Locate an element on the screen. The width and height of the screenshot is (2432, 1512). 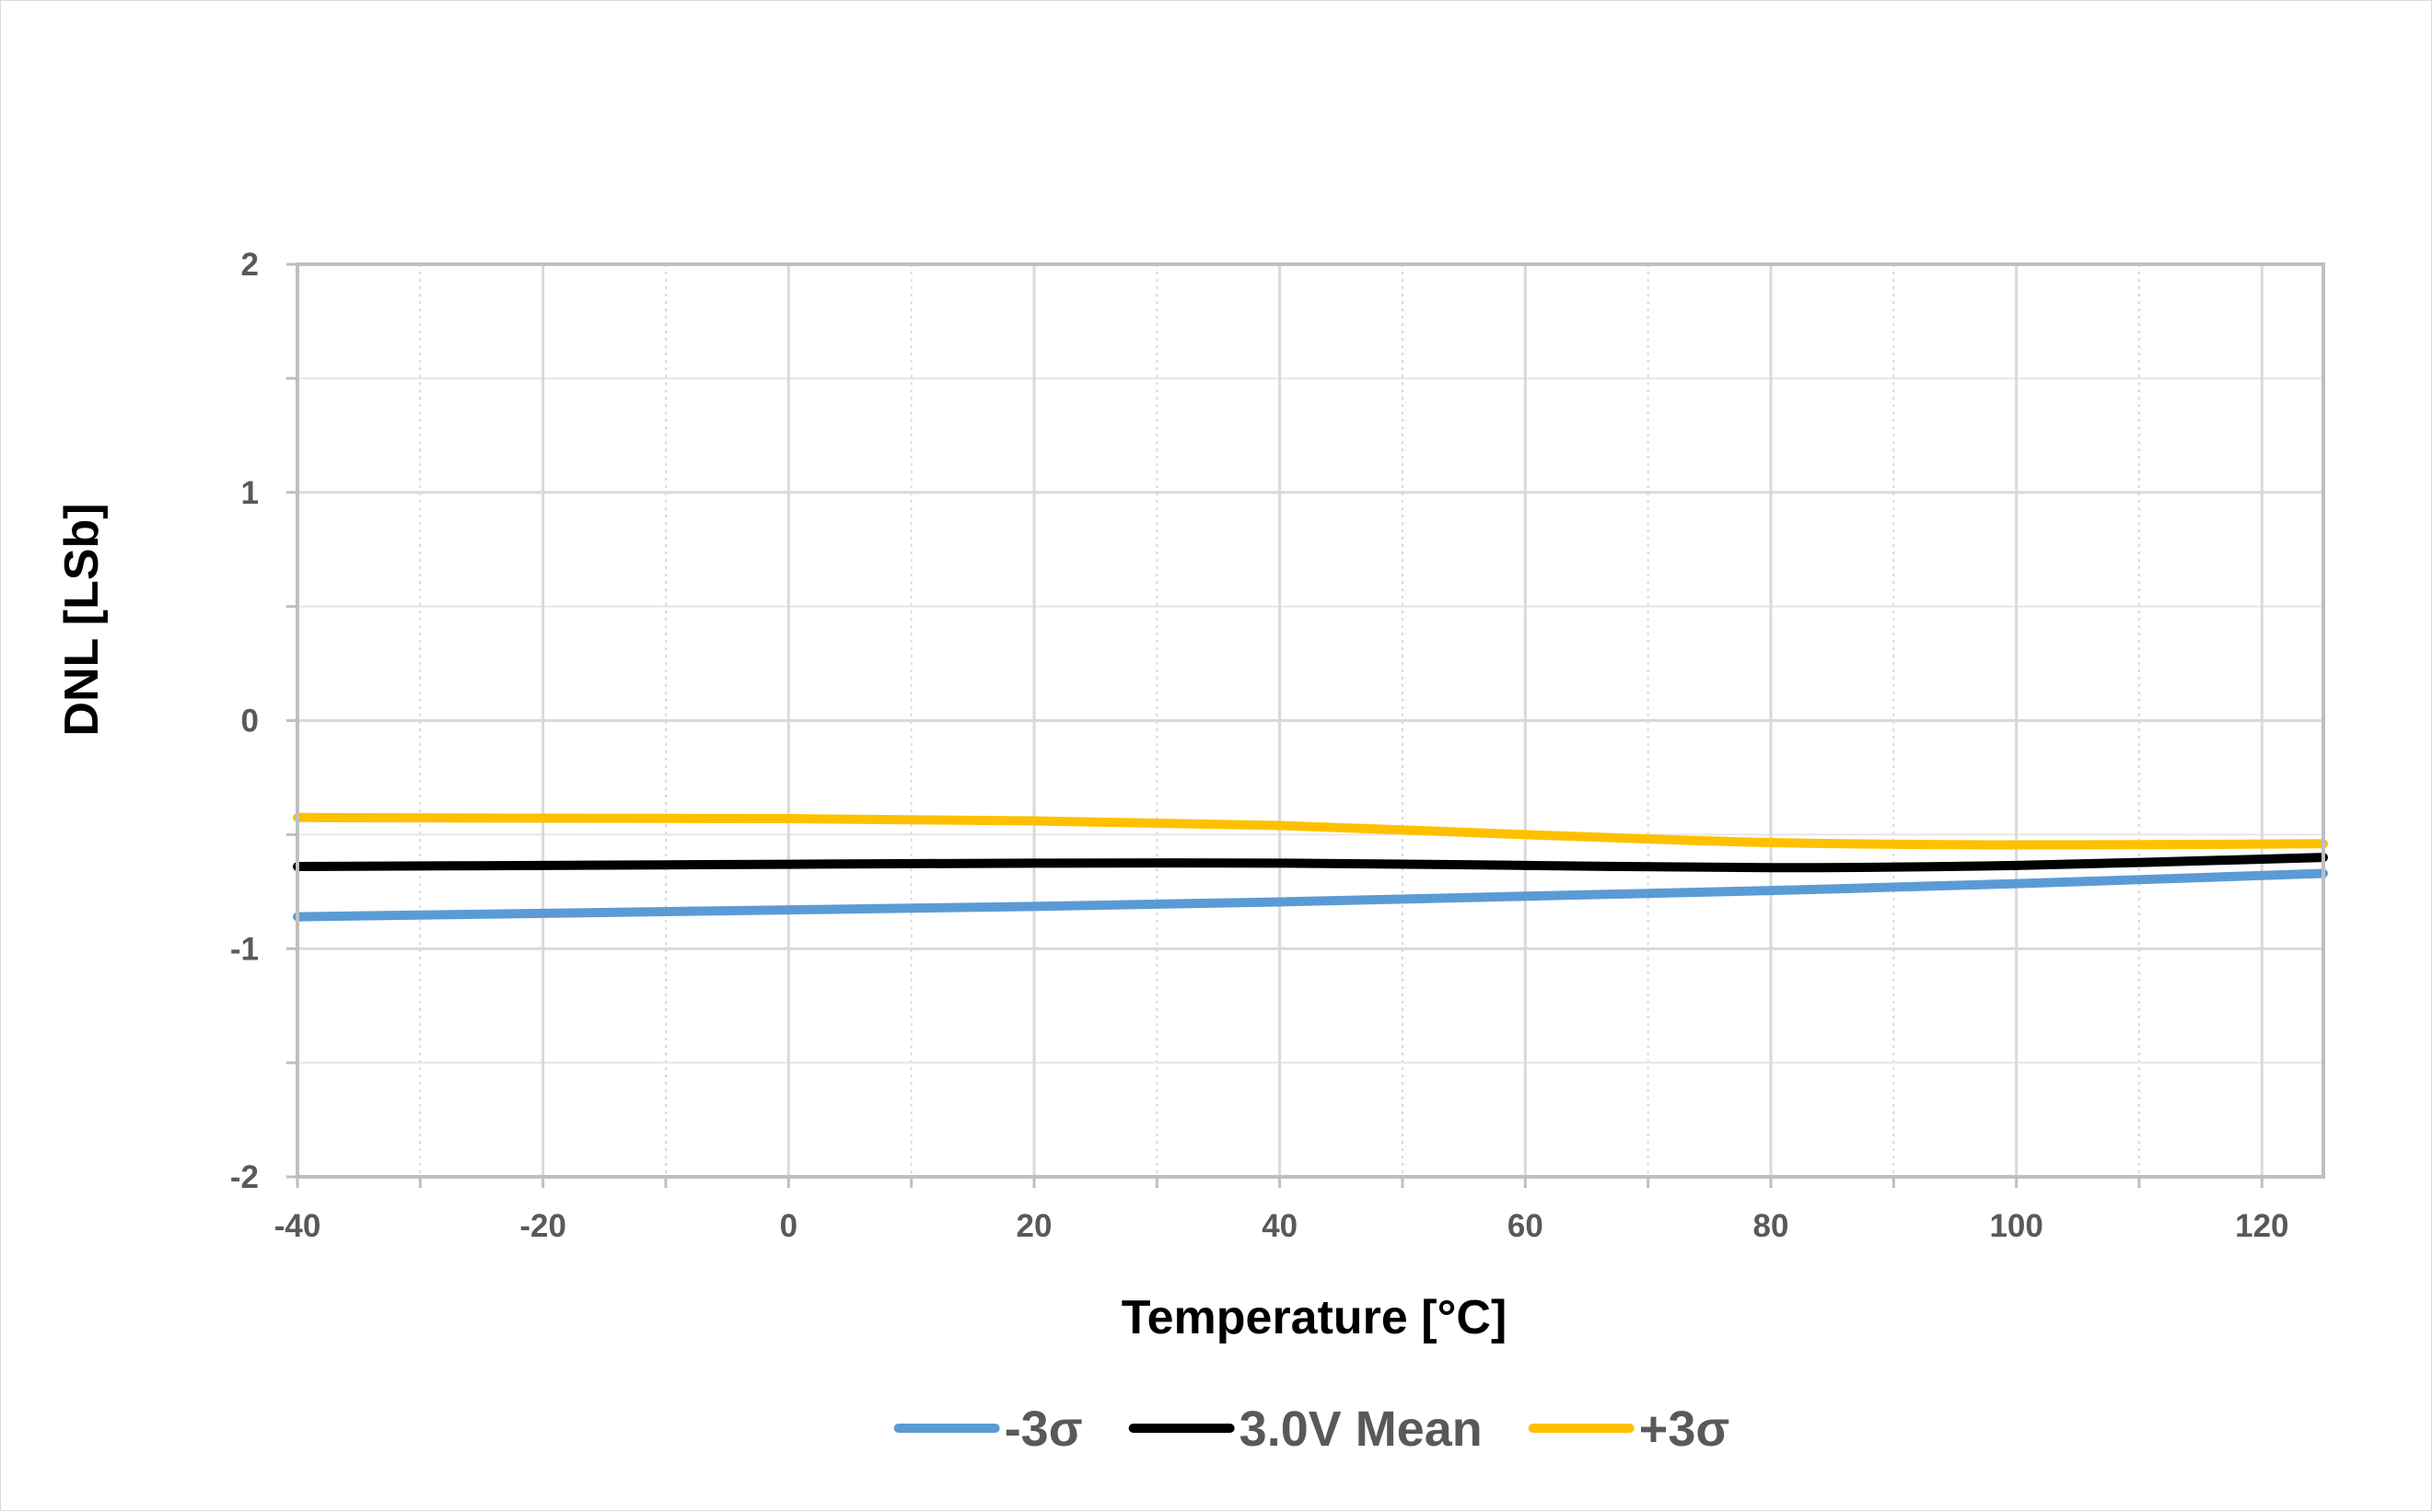
x-tick-label: 100 is located at coordinates (2015, 1226).